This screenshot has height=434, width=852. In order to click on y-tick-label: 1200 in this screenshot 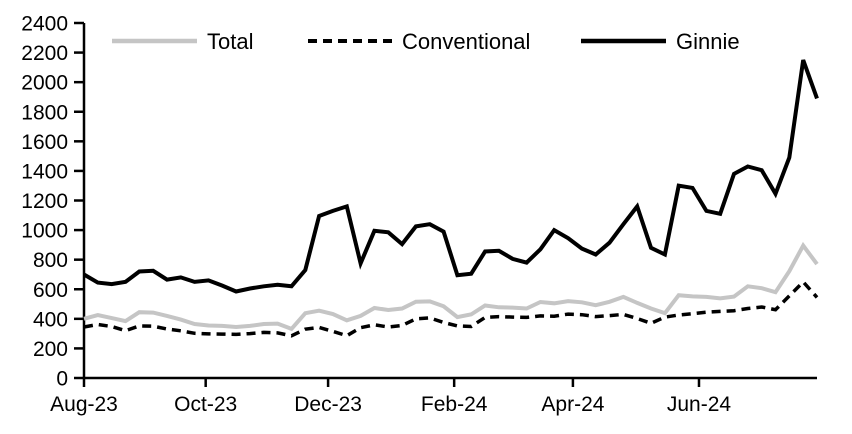, I will do `click(44, 201)`.